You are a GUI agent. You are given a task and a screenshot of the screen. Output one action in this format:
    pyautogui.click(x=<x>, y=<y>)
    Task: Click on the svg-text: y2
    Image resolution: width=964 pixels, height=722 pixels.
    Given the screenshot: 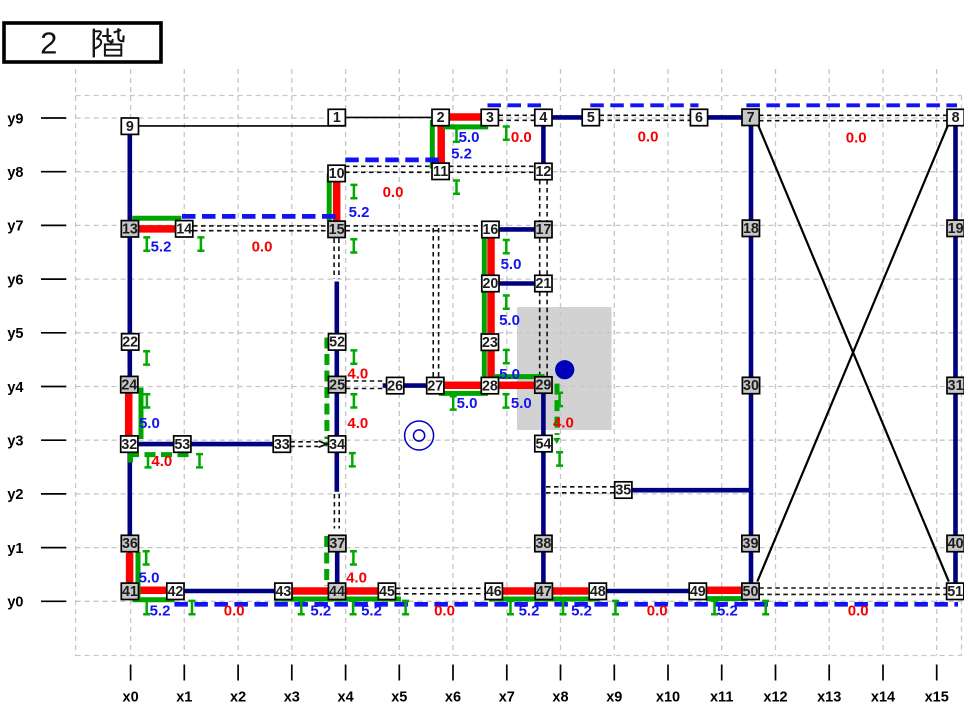 What is the action you would take?
    pyautogui.click(x=15, y=495)
    